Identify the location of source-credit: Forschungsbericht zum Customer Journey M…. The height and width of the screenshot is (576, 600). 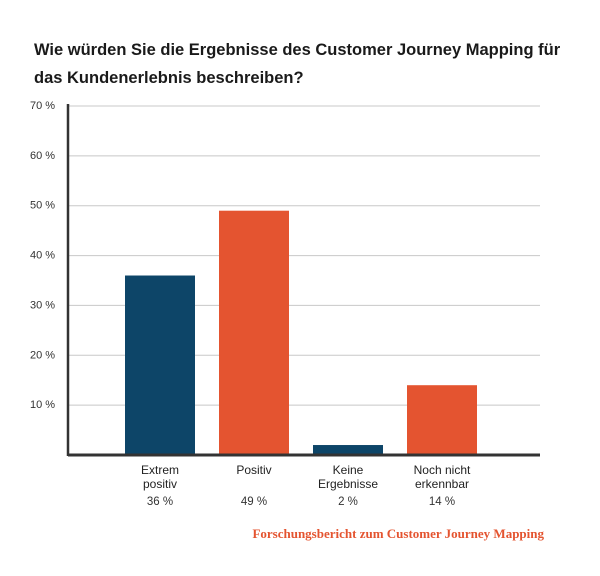
(398, 533).